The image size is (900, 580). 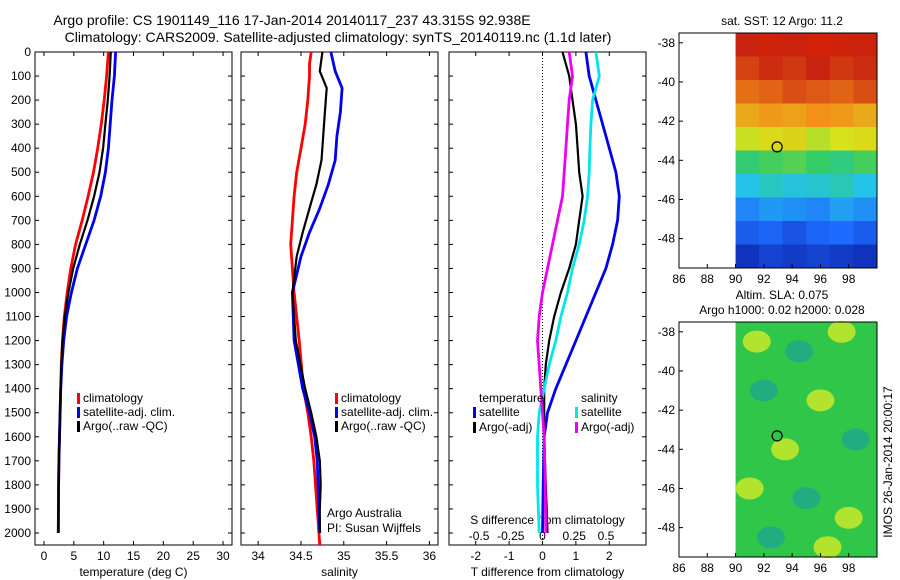 What do you see at coordinates (17, 509) in the screenshot?
I see `depth-tick-label: 1900` at bounding box center [17, 509].